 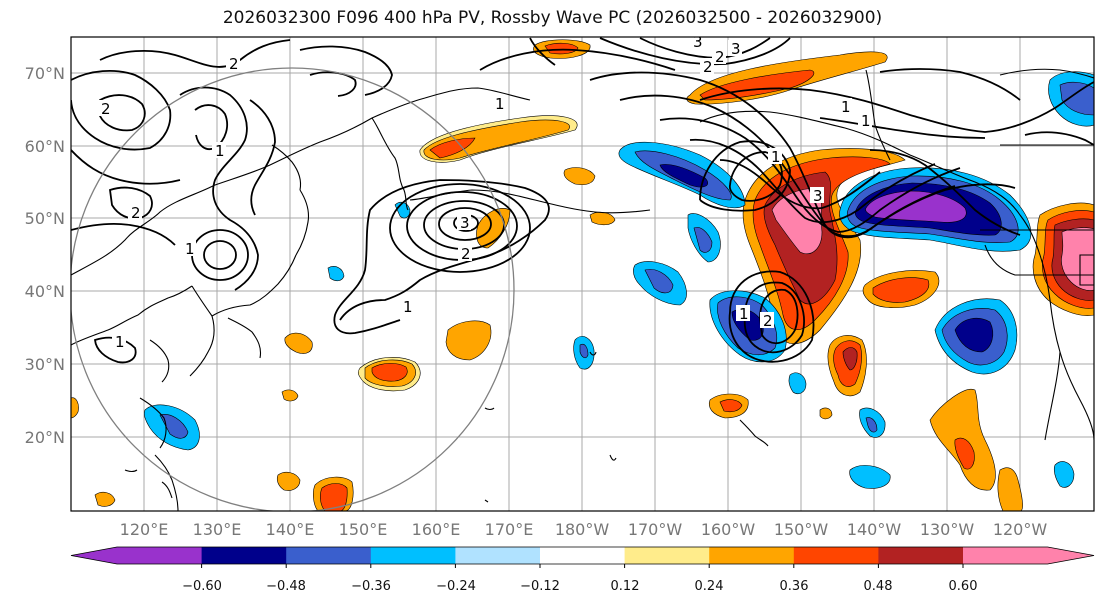 I want to click on lon-label: 180°W, so click(x=582, y=529).